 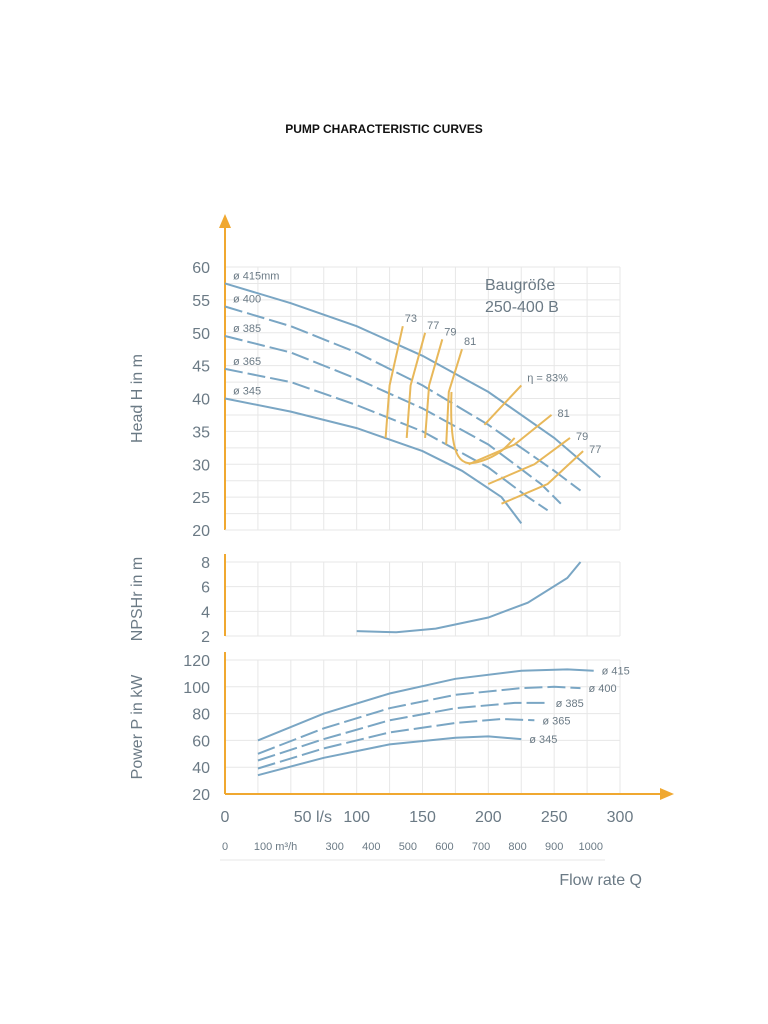 What do you see at coordinates (520, 285) in the screenshot?
I see `size-annotation-line1: Baugröße` at bounding box center [520, 285].